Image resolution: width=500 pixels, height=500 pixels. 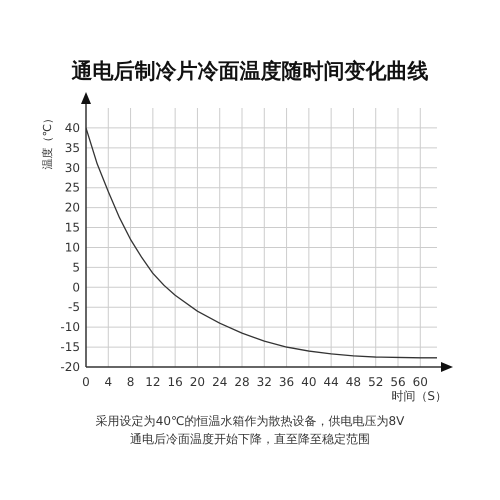 What do you see at coordinates (47, 141) in the screenshot?
I see `y-axis-title: 温度（℃）` at bounding box center [47, 141].